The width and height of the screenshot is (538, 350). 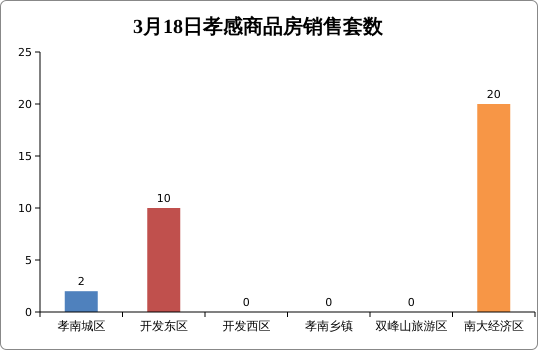 I want to click on y-tick-label: 20, so click(x=25, y=104).